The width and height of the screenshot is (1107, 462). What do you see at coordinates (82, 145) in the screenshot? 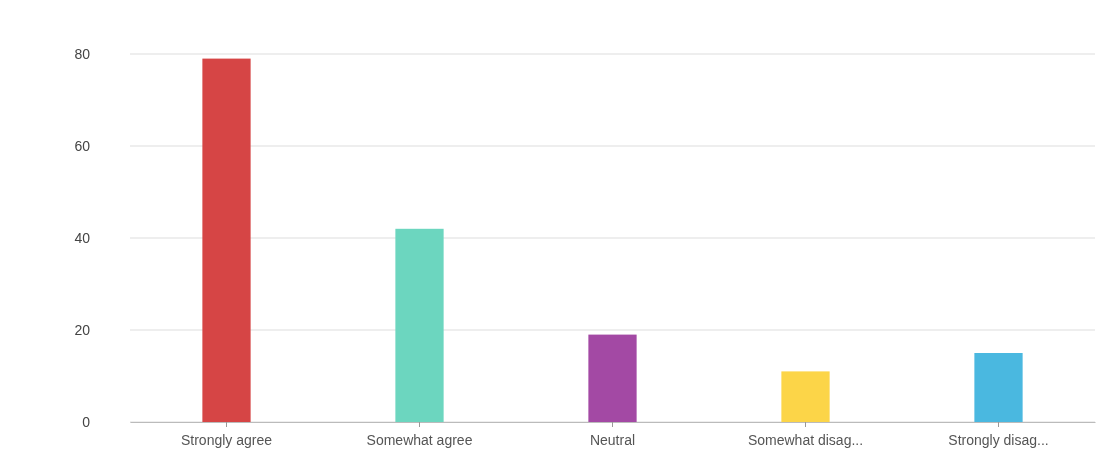
I see `y-tick-label: 60` at bounding box center [82, 145].